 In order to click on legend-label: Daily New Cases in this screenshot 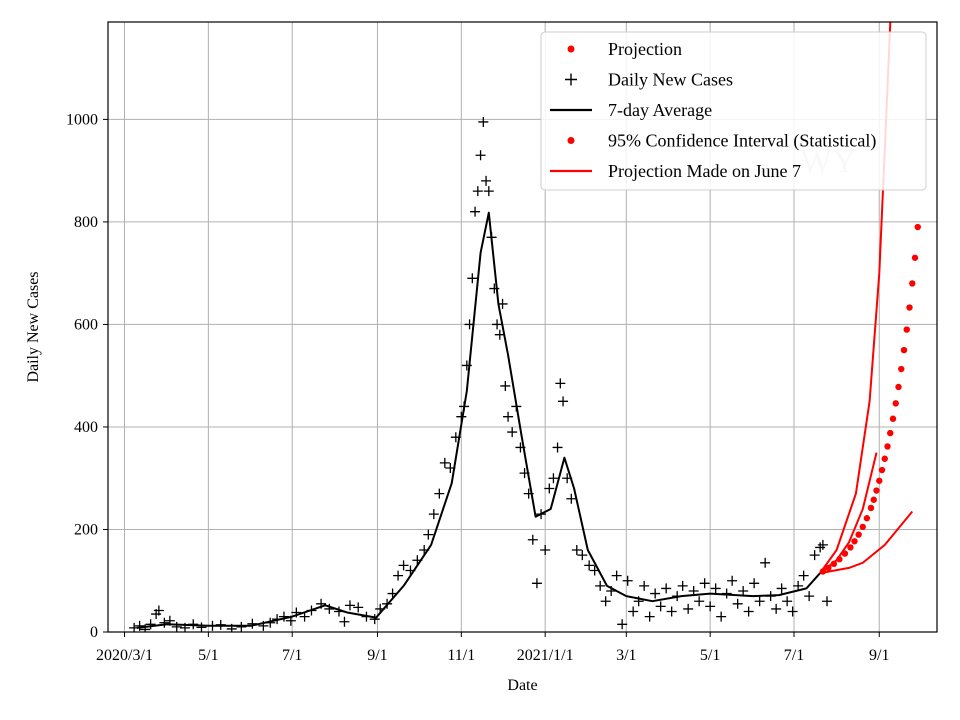, I will do `click(670, 80)`.